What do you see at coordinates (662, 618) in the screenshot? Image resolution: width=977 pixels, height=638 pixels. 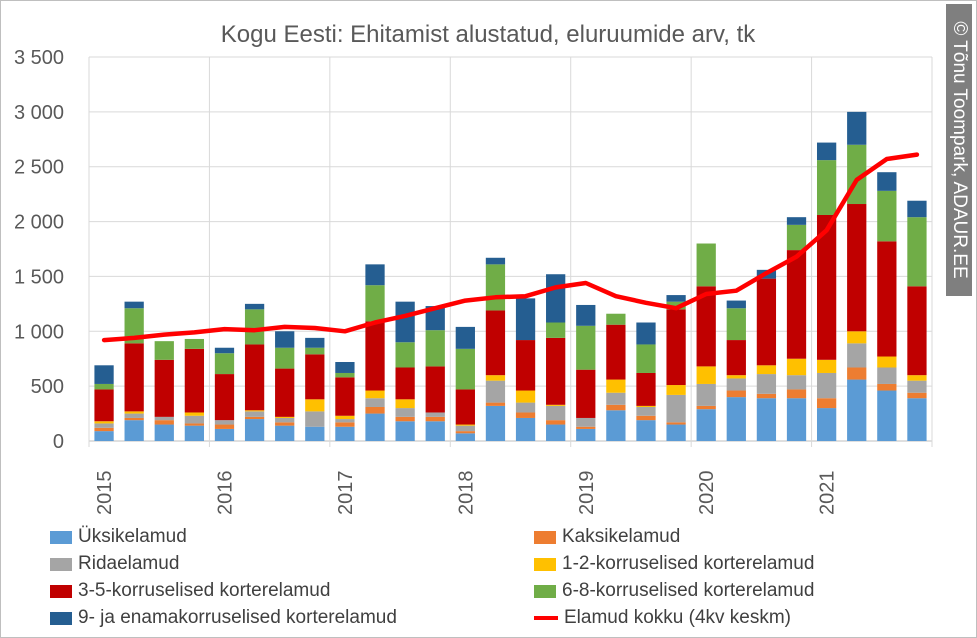 I see `legend-item: Elamud kokku (4kv keskm)` at bounding box center [662, 618].